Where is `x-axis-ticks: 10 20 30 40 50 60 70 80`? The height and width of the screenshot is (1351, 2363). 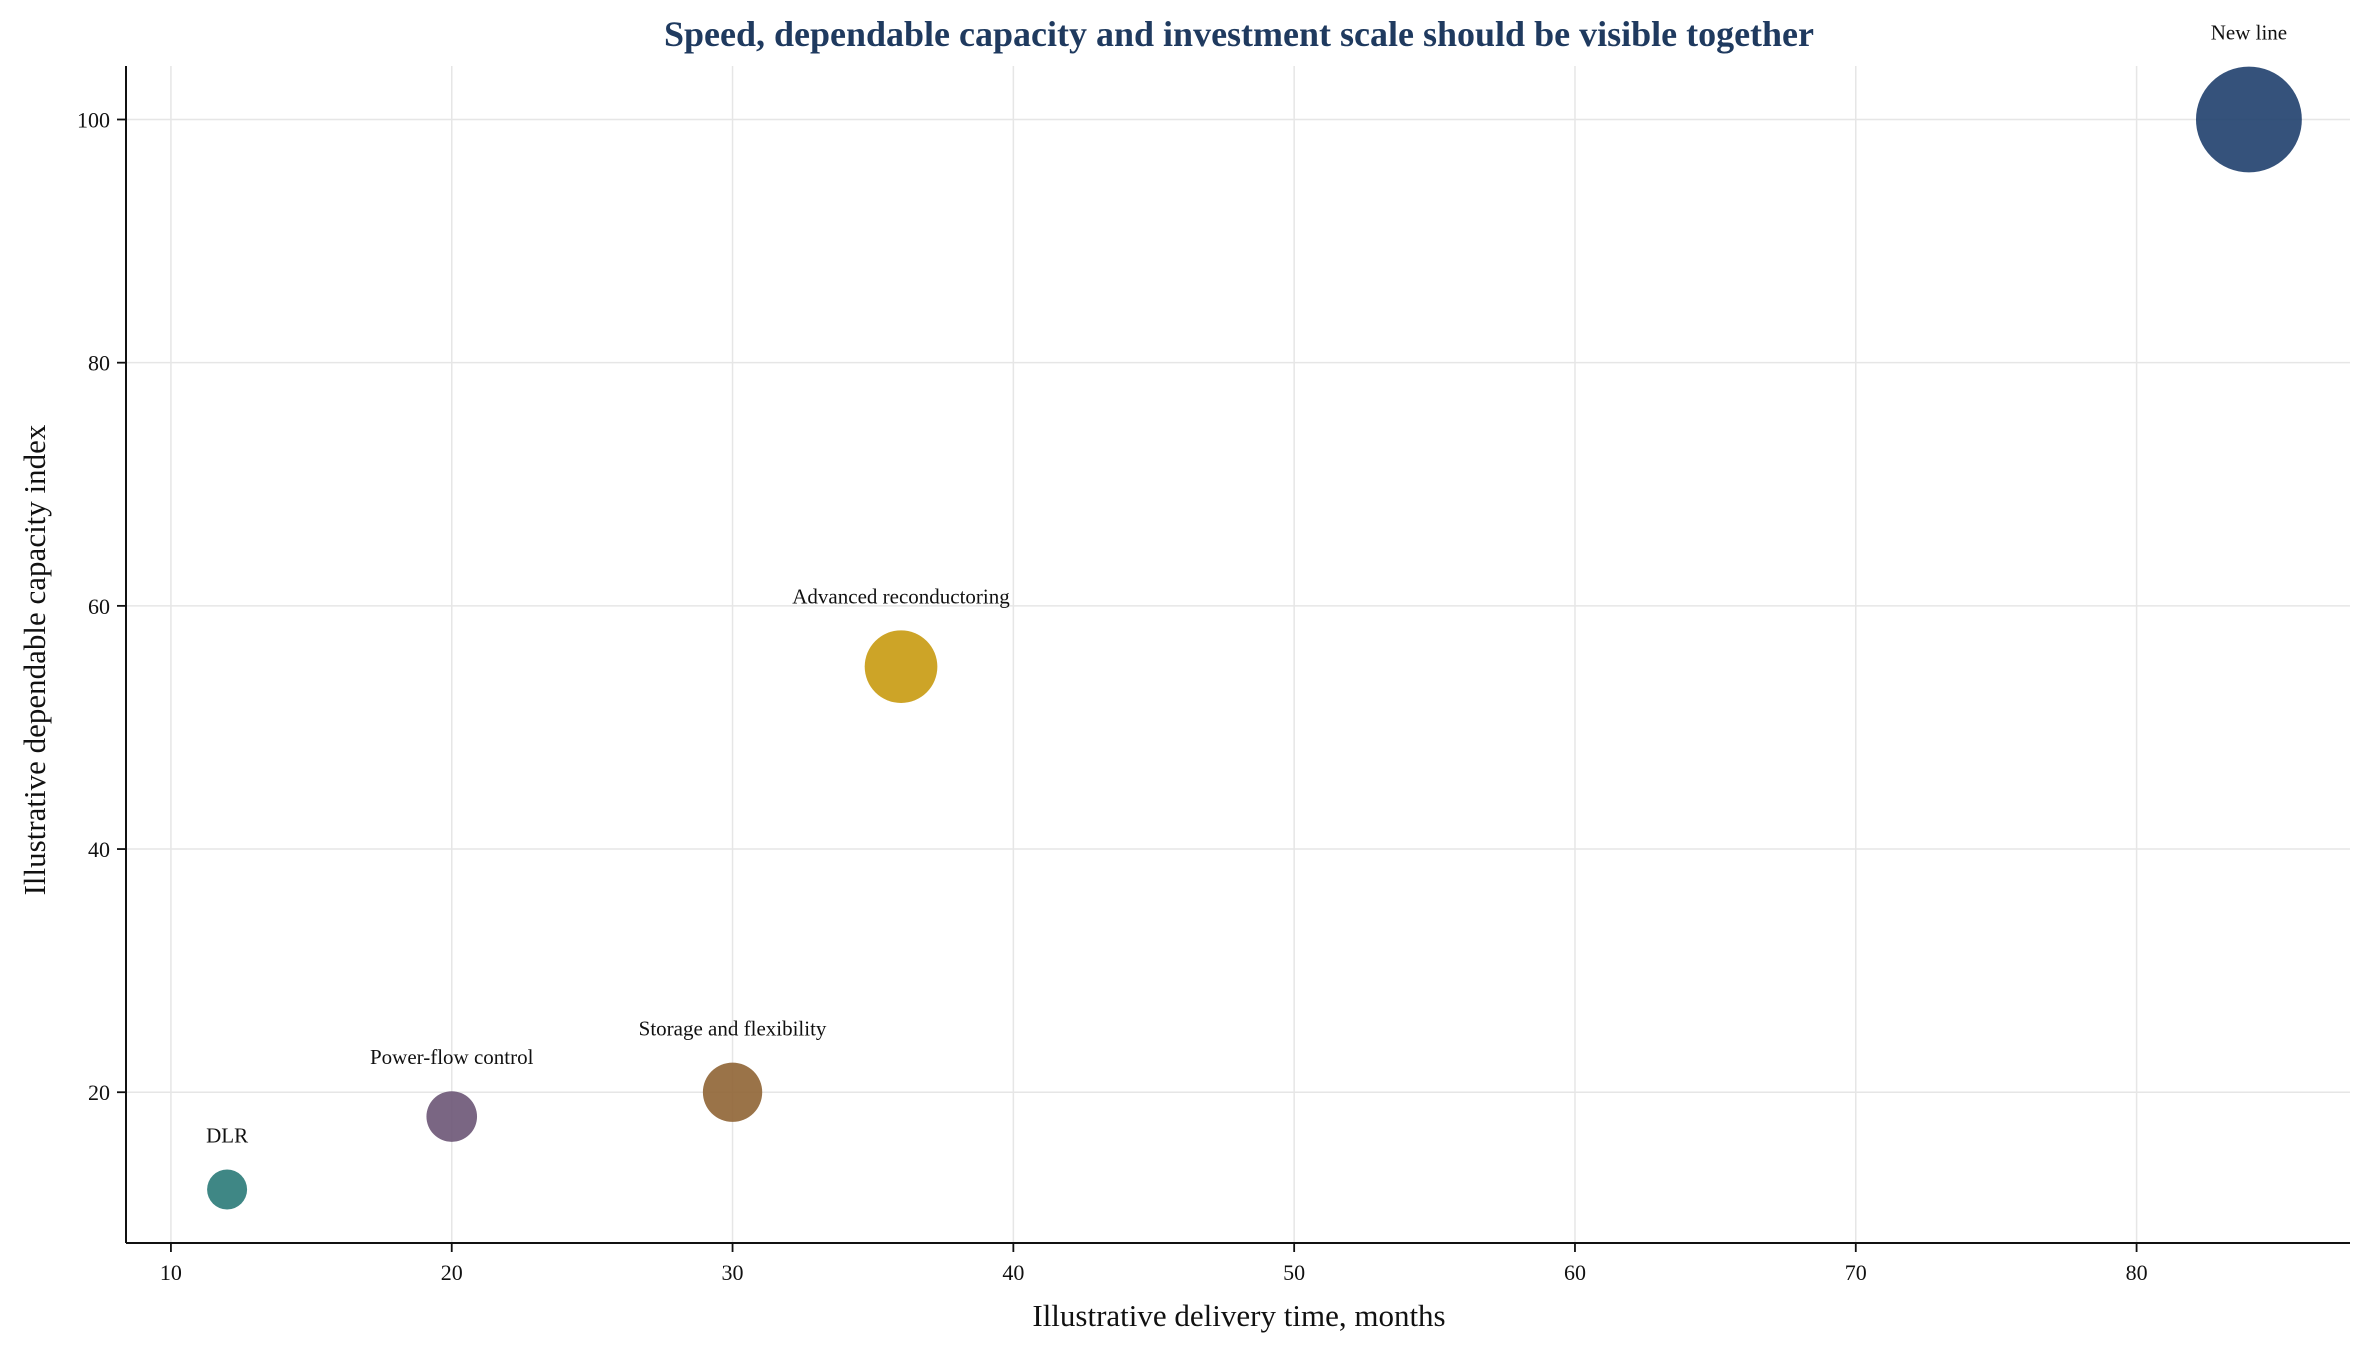
x-axis-ticks: 10 20 30 40 50 60 70 80 is located at coordinates (1154, 1264).